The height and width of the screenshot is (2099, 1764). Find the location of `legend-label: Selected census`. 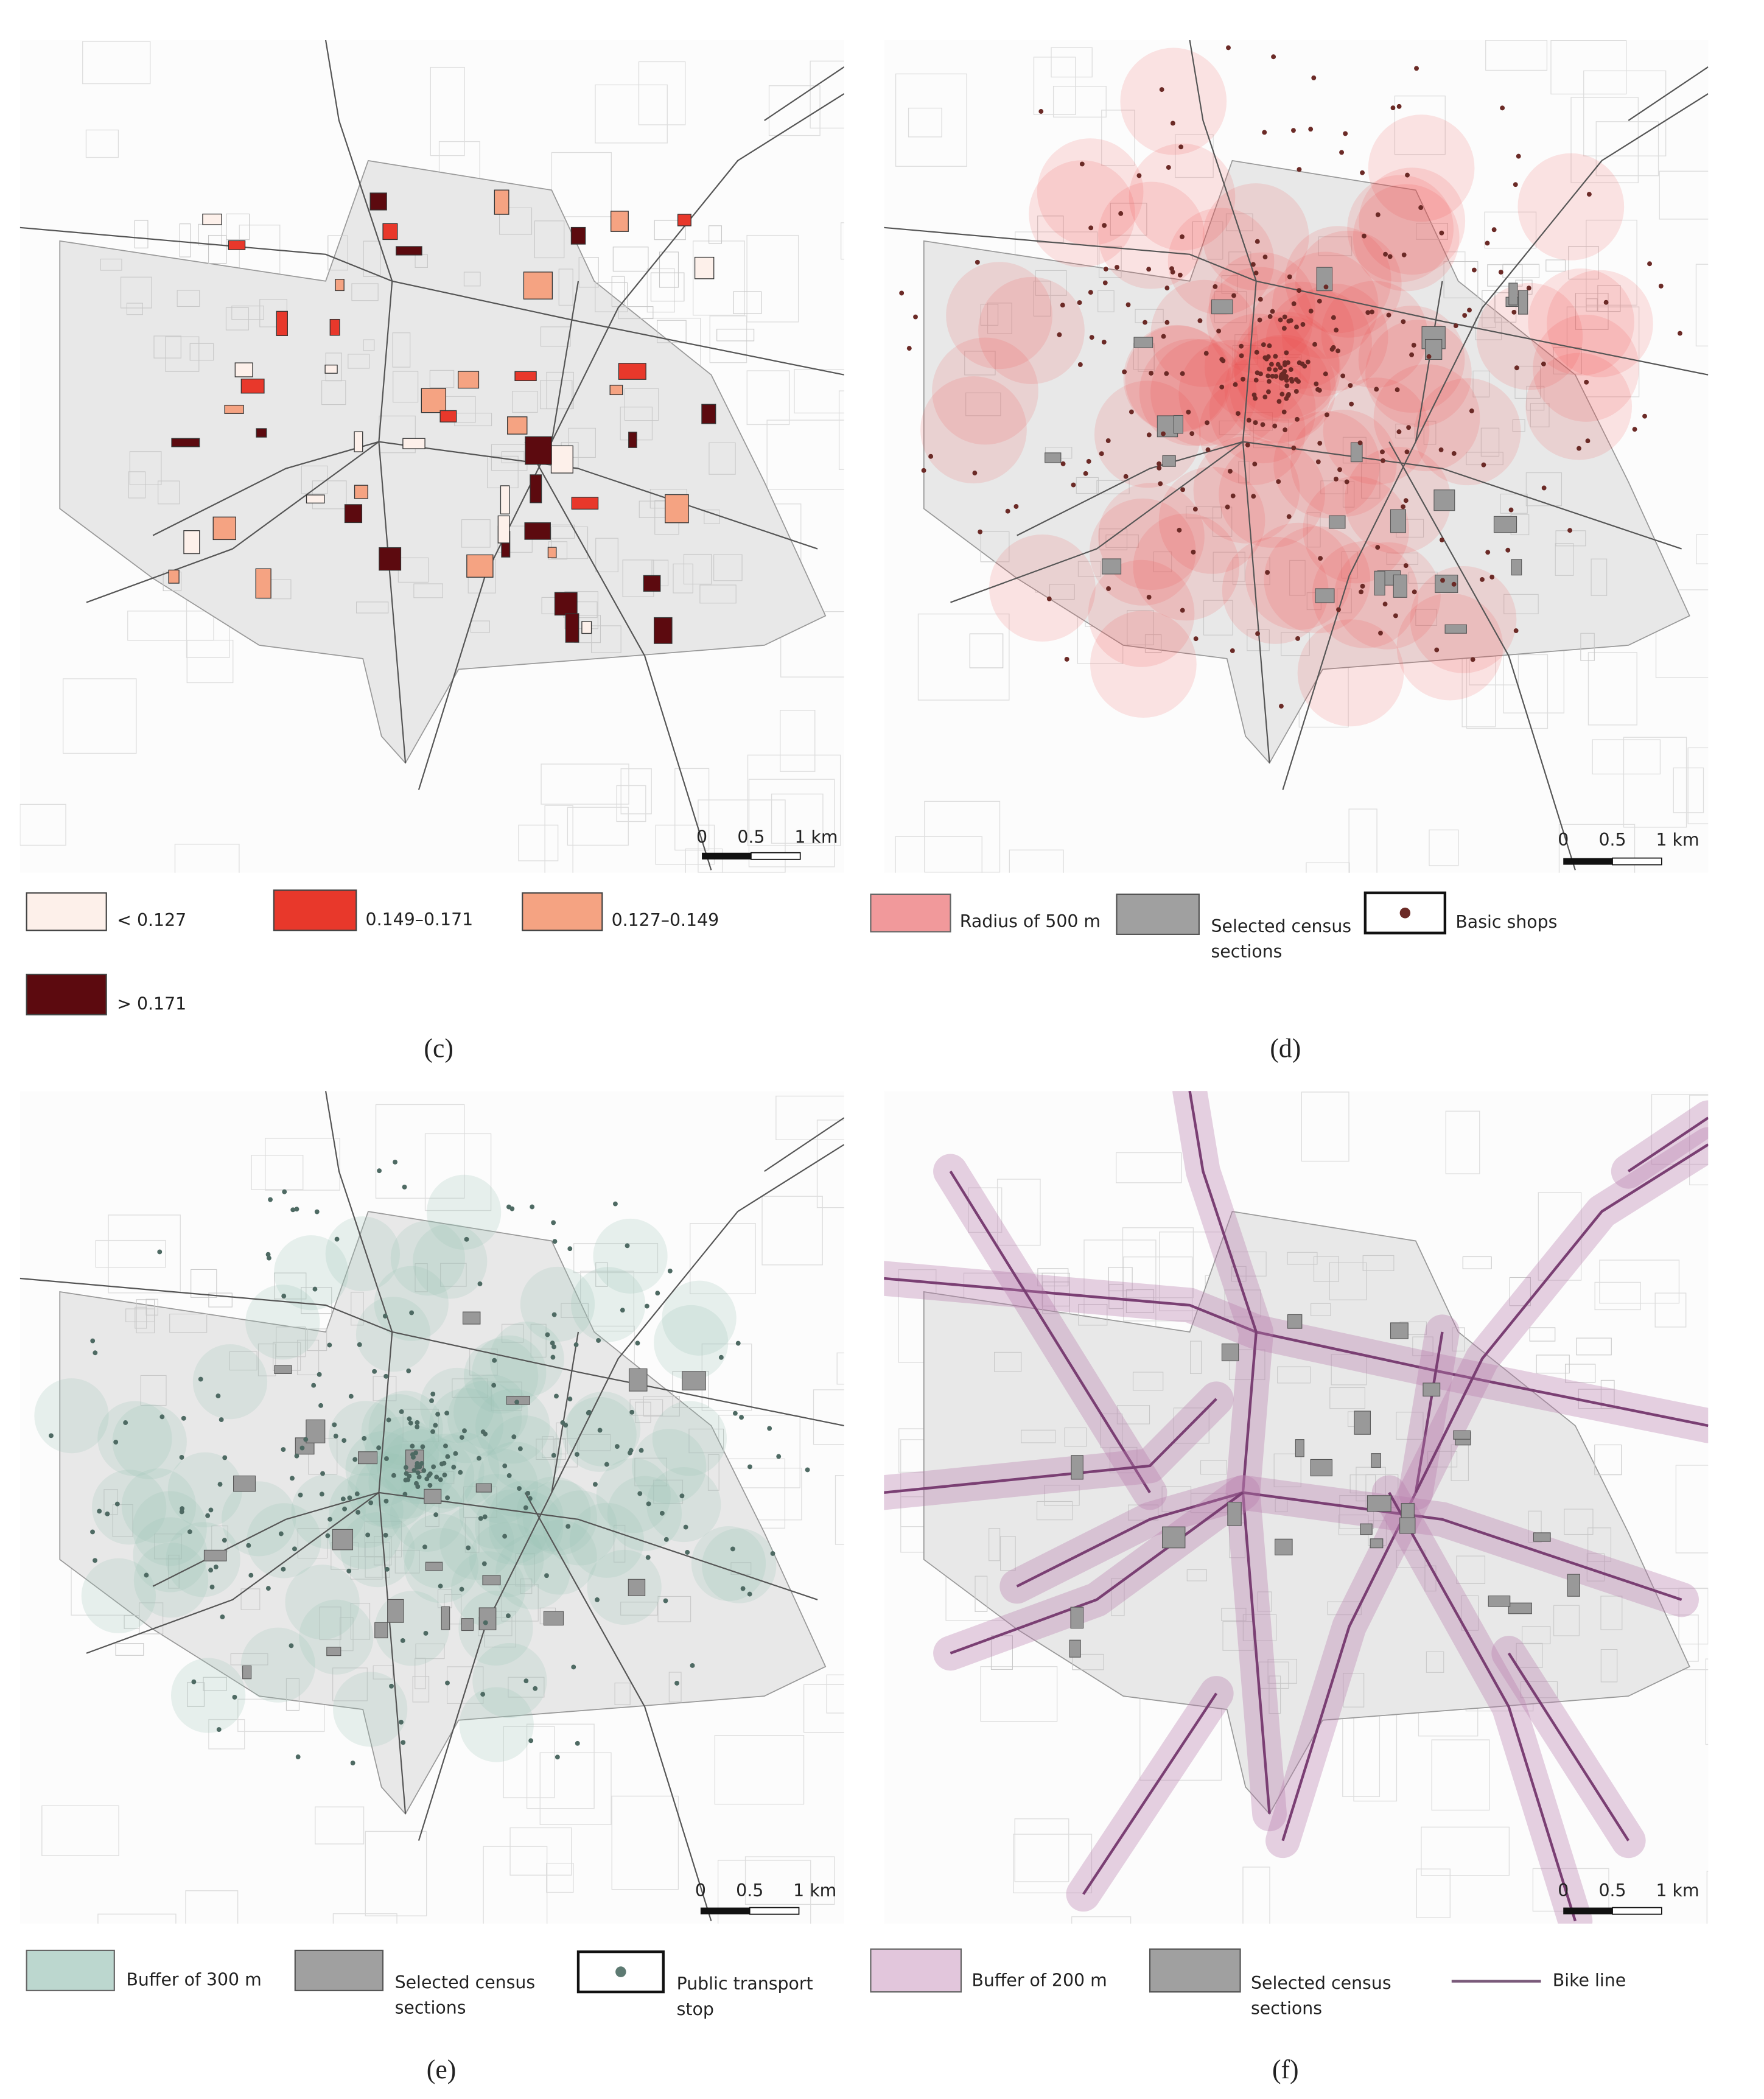

legend-label: Selected census is located at coordinates (1321, 1983).